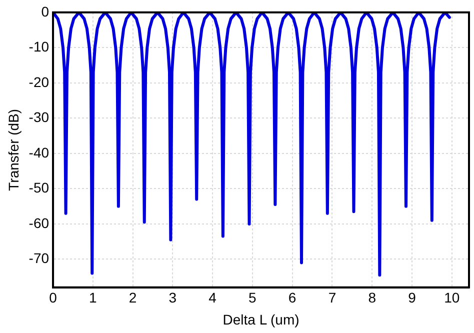  Describe the element at coordinates (212, 298) in the screenshot. I see `x-tick-label: 4` at that location.